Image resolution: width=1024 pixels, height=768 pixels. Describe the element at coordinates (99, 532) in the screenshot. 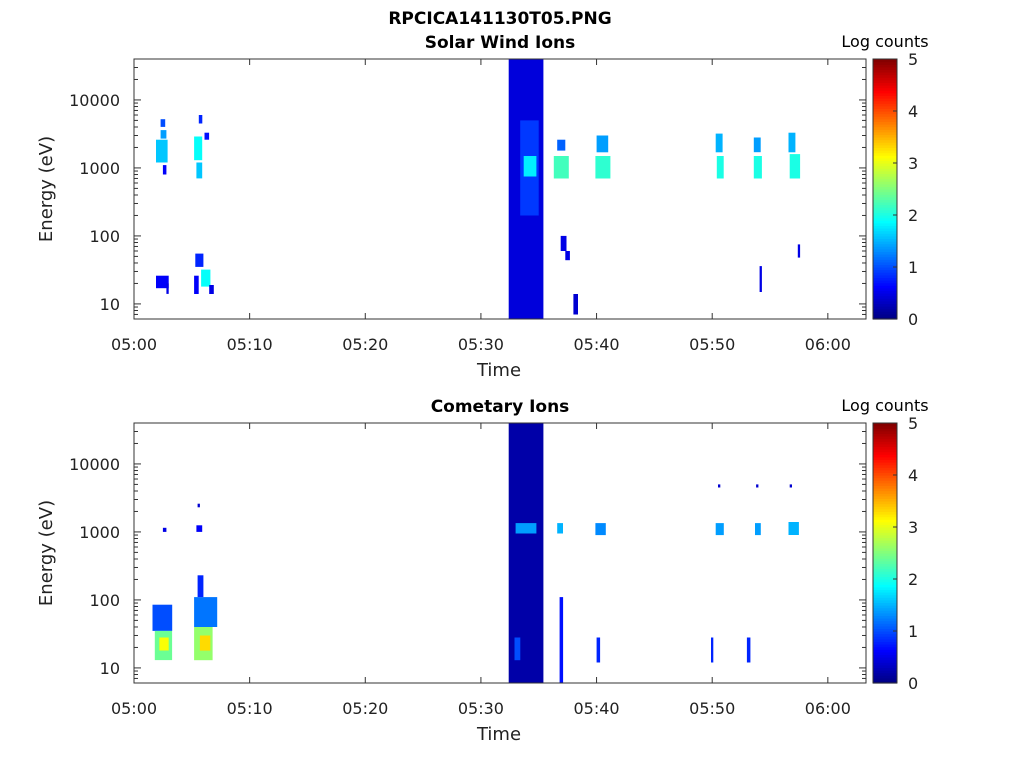

I see `y-tick-label: 1000` at that location.